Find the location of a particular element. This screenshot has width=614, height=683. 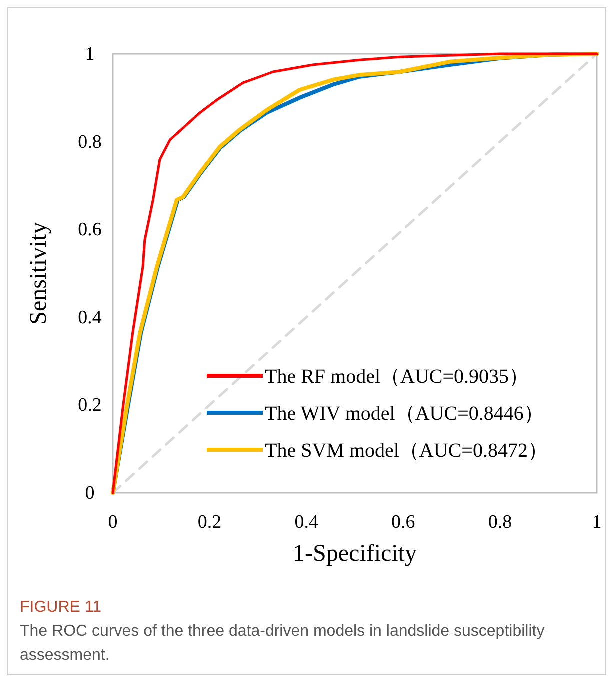

x-tick-label: 0 is located at coordinates (113, 522).